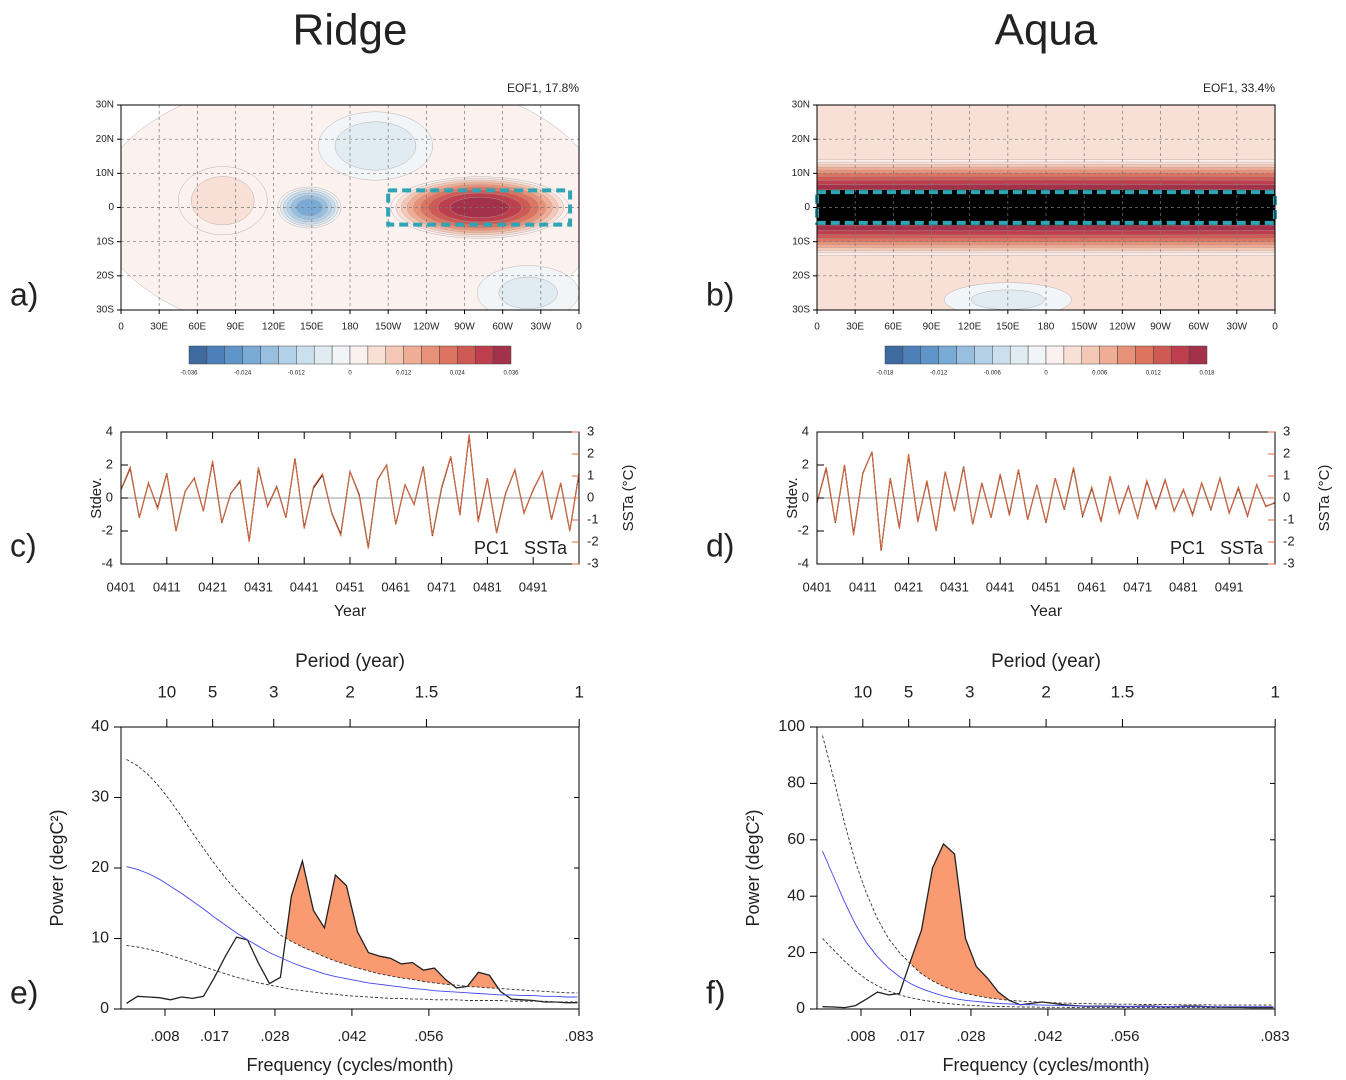 The height and width of the screenshot is (1080, 1346). I want to click on annotation: EOF1, 17.8%, so click(543, 88).